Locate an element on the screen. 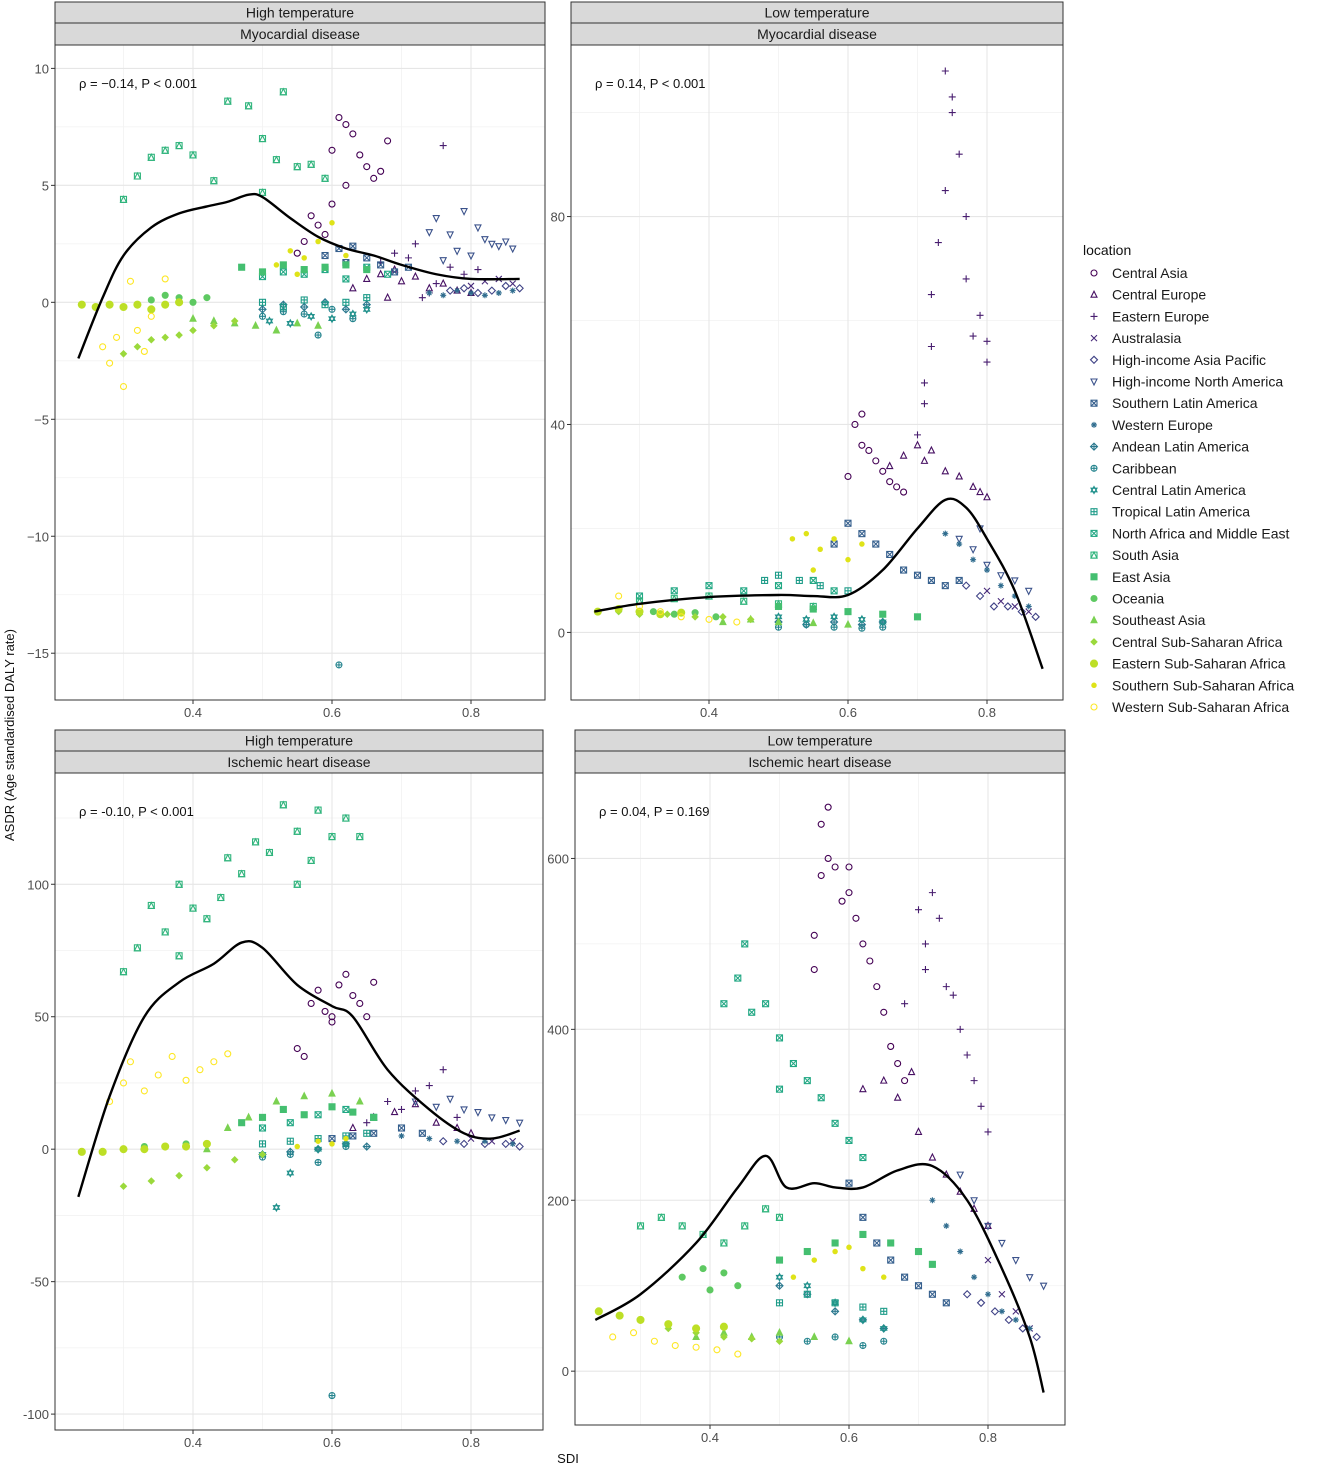 The width and height of the screenshot is (1325, 1472). legend-label: Andean Latin America is located at coordinates (1180, 447).